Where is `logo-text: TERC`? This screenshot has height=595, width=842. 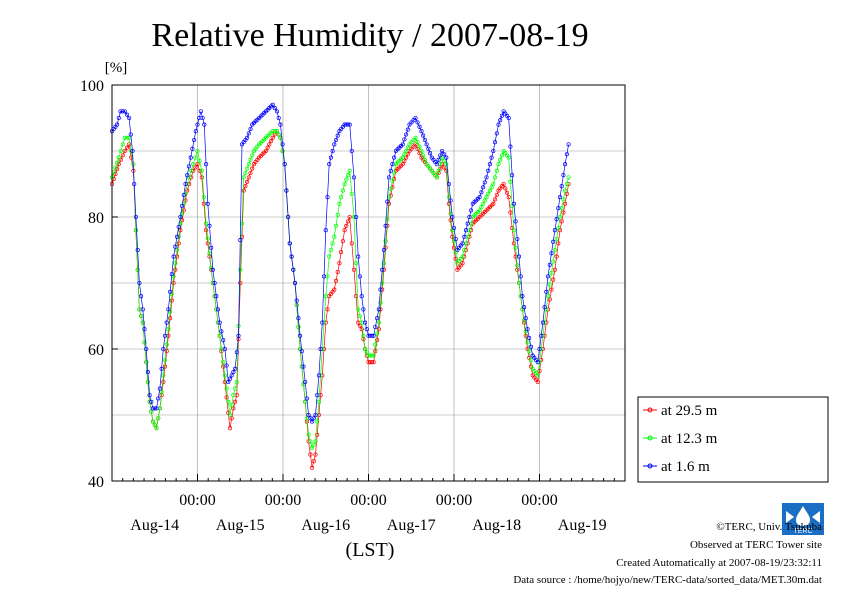
logo-text: TERC is located at coordinates (802, 531).